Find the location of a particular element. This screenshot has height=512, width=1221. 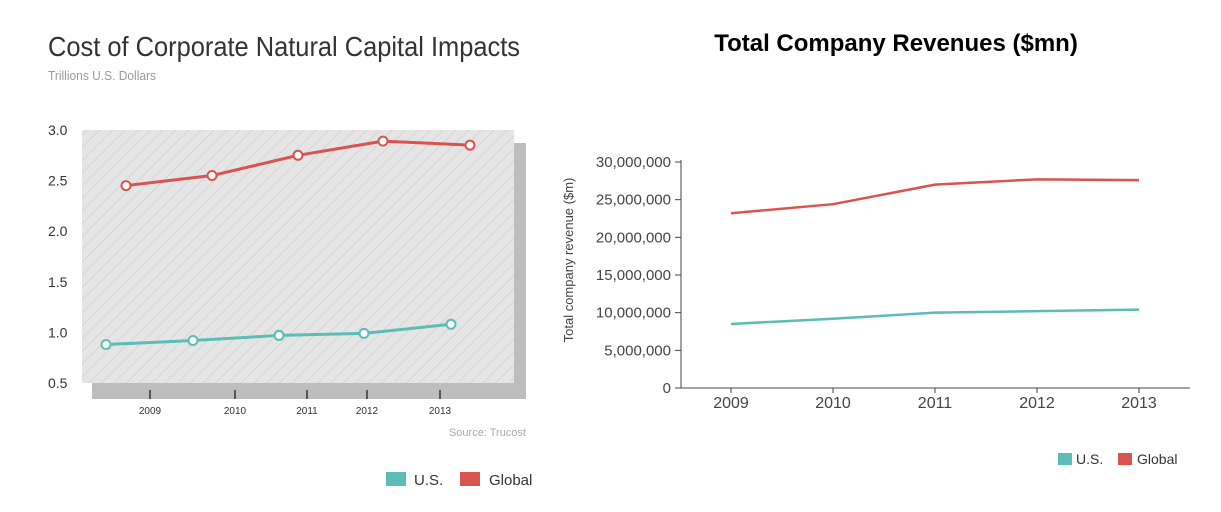

right-x-tick-label: 2011 is located at coordinates (935, 403).